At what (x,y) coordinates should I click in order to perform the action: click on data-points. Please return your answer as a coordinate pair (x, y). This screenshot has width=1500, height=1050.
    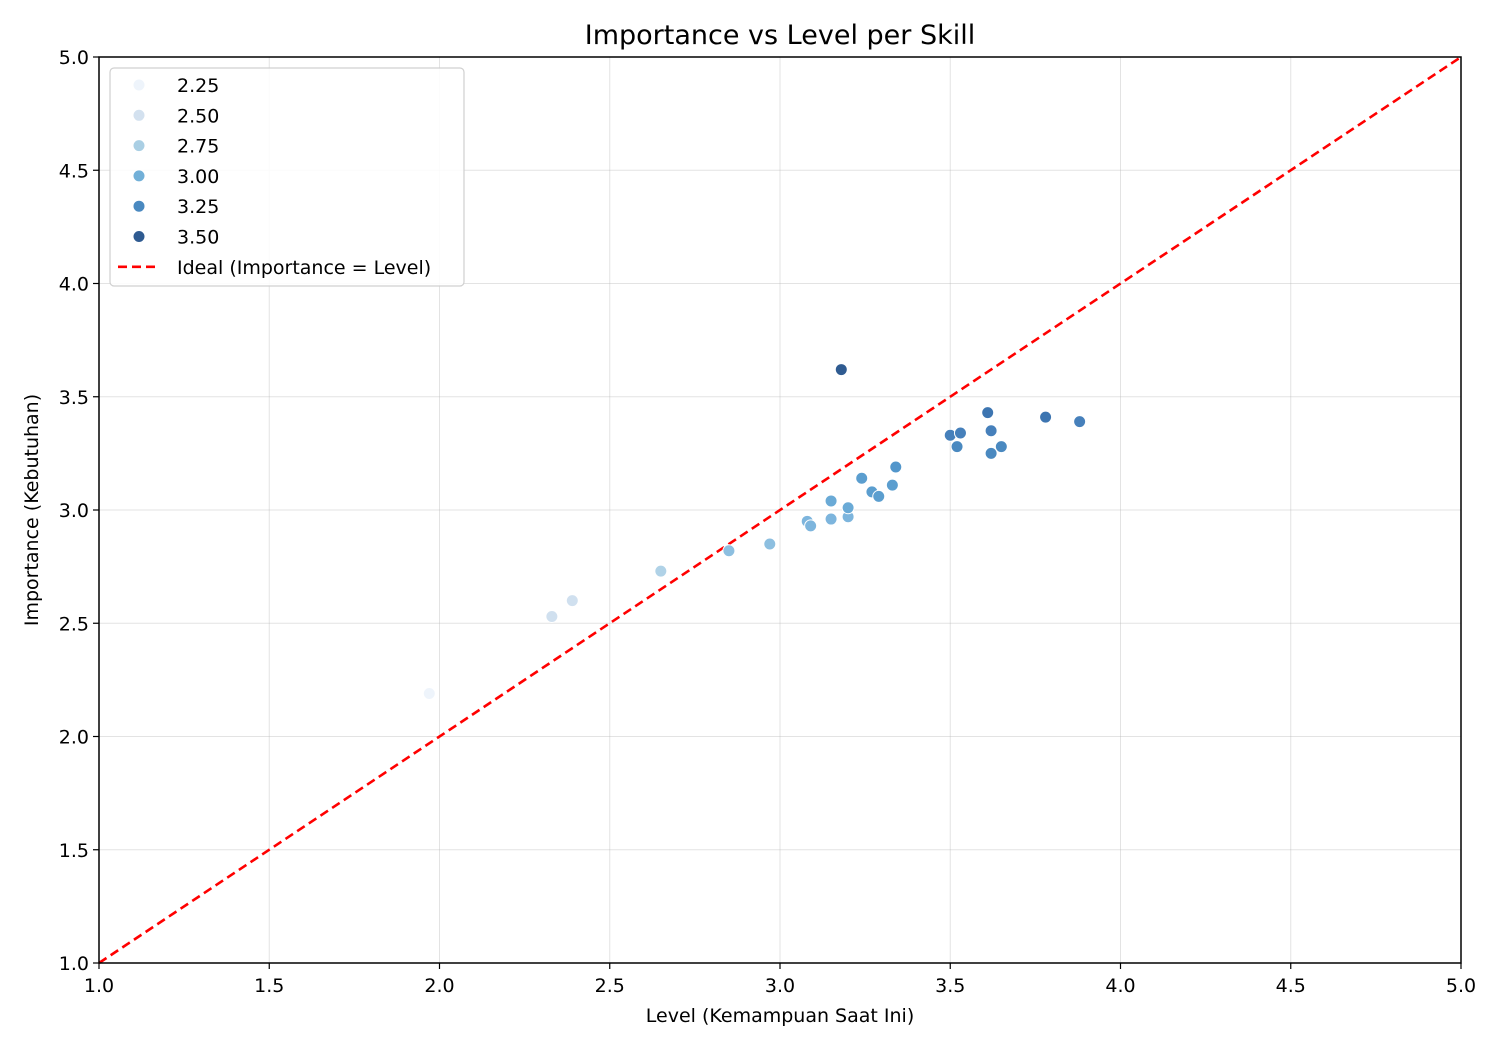
    Looking at the image, I should click on (754, 531).